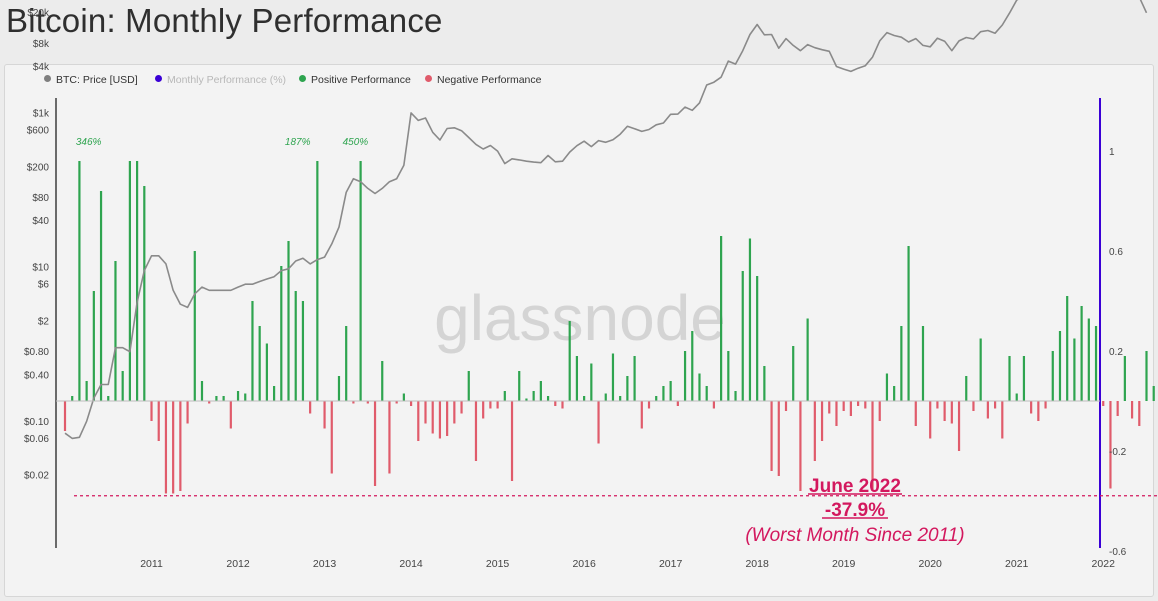 The width and height of the screenshot is (1158, 601). Describe the element at coordinates (238, 564) in the screenshot. I see `x-tick-label: 2012` at that location.